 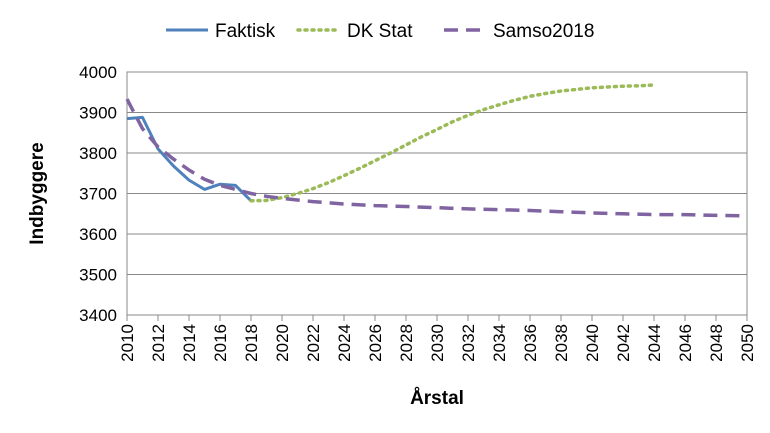 What do you see at coordinates (406, 343) in the screenshot?
I see `x-tick-label: 2028` at bounding box center [406, 343].